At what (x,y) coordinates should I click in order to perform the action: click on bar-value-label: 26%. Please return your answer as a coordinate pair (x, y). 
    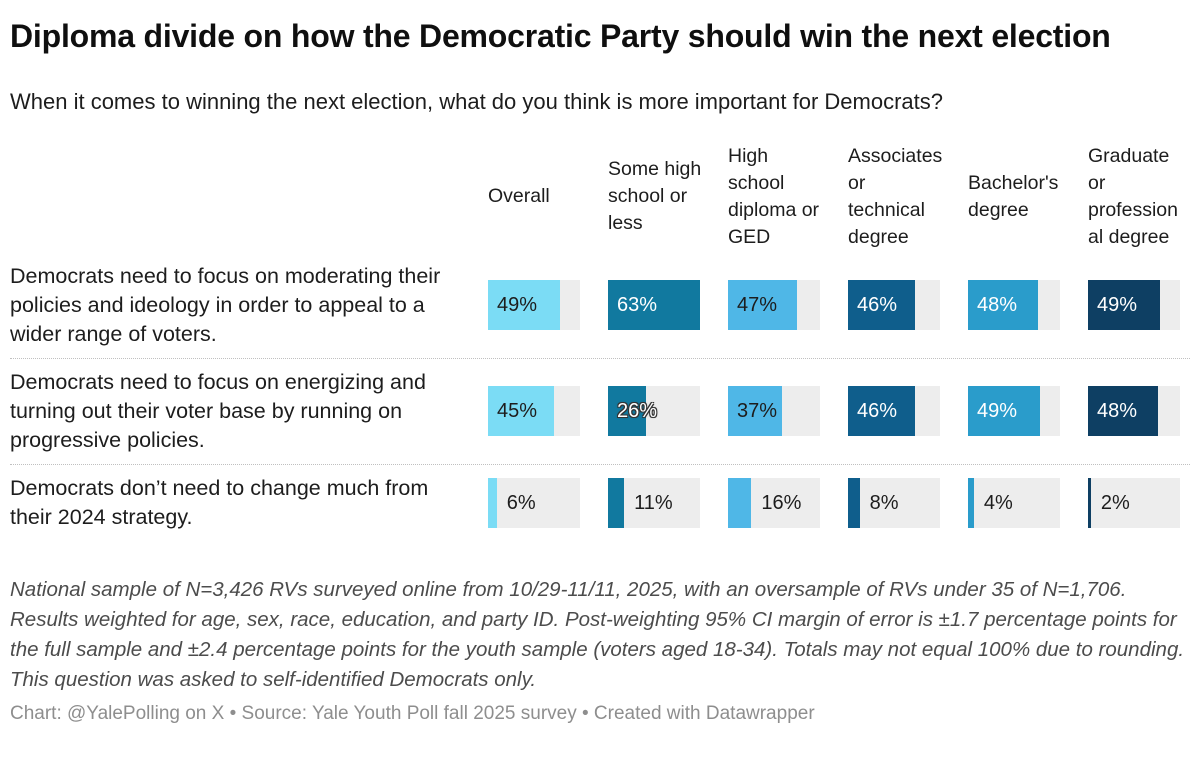
    Looking at the image, I should click on (637, 411).